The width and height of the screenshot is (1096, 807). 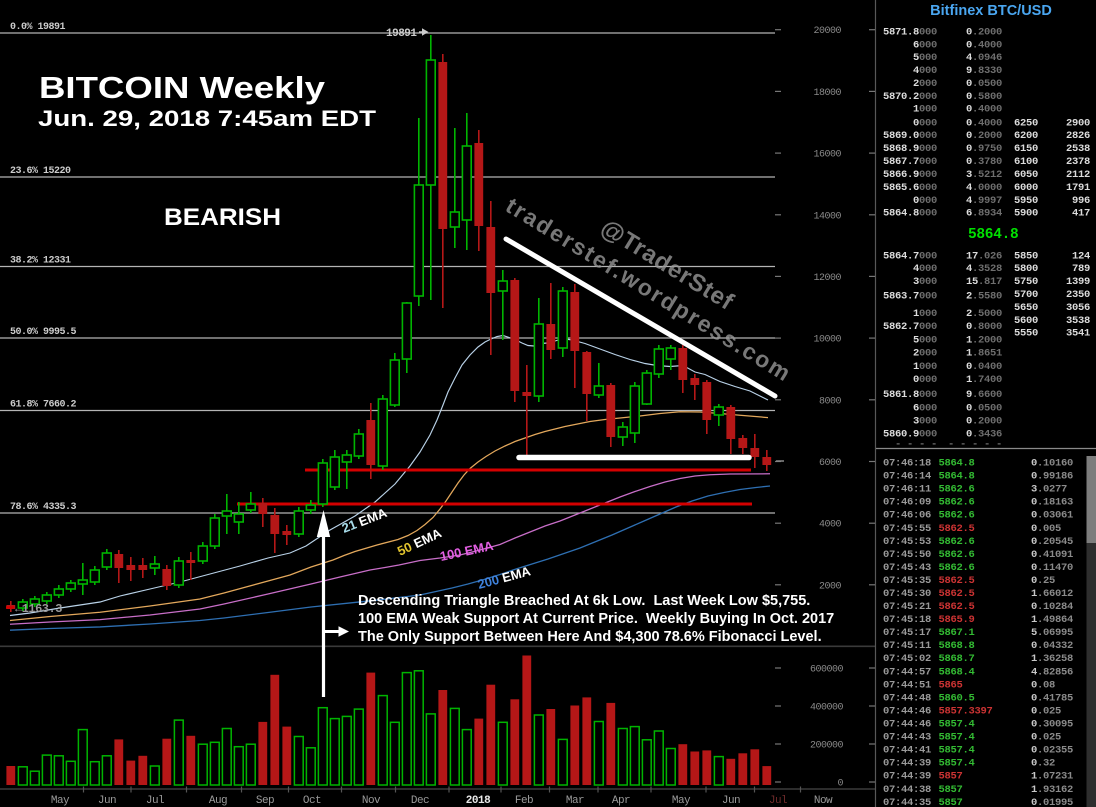 What do you see at coordinates (1043, 764) in the screenshot?
I see `svg-text: 0.32` at bounding box center [1043, 764].